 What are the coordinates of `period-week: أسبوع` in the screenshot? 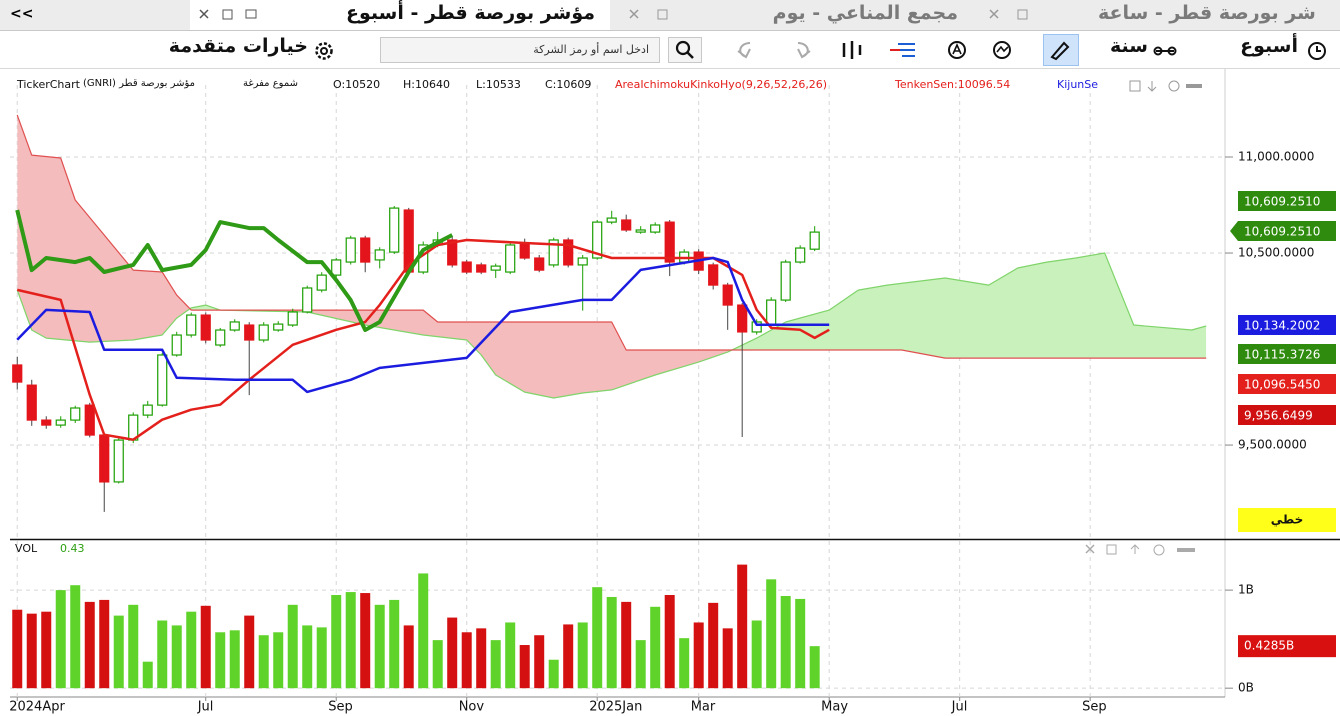 It's located at (1269, 46).